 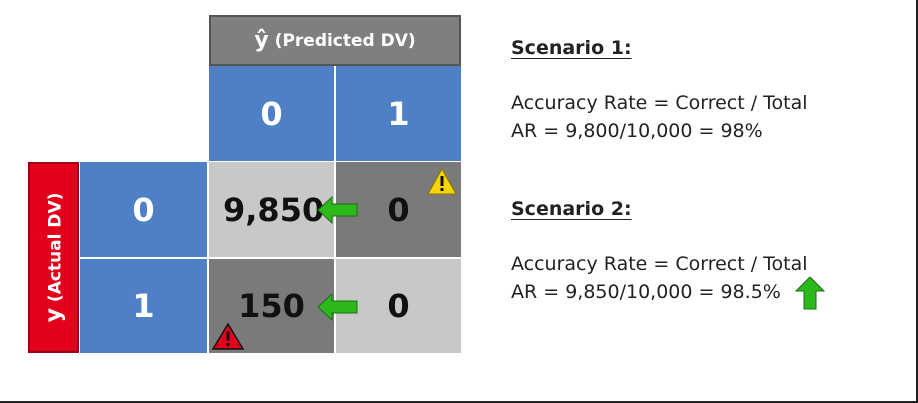 I want to click on cell-tp-value: 0, so click(x=398, y=306).